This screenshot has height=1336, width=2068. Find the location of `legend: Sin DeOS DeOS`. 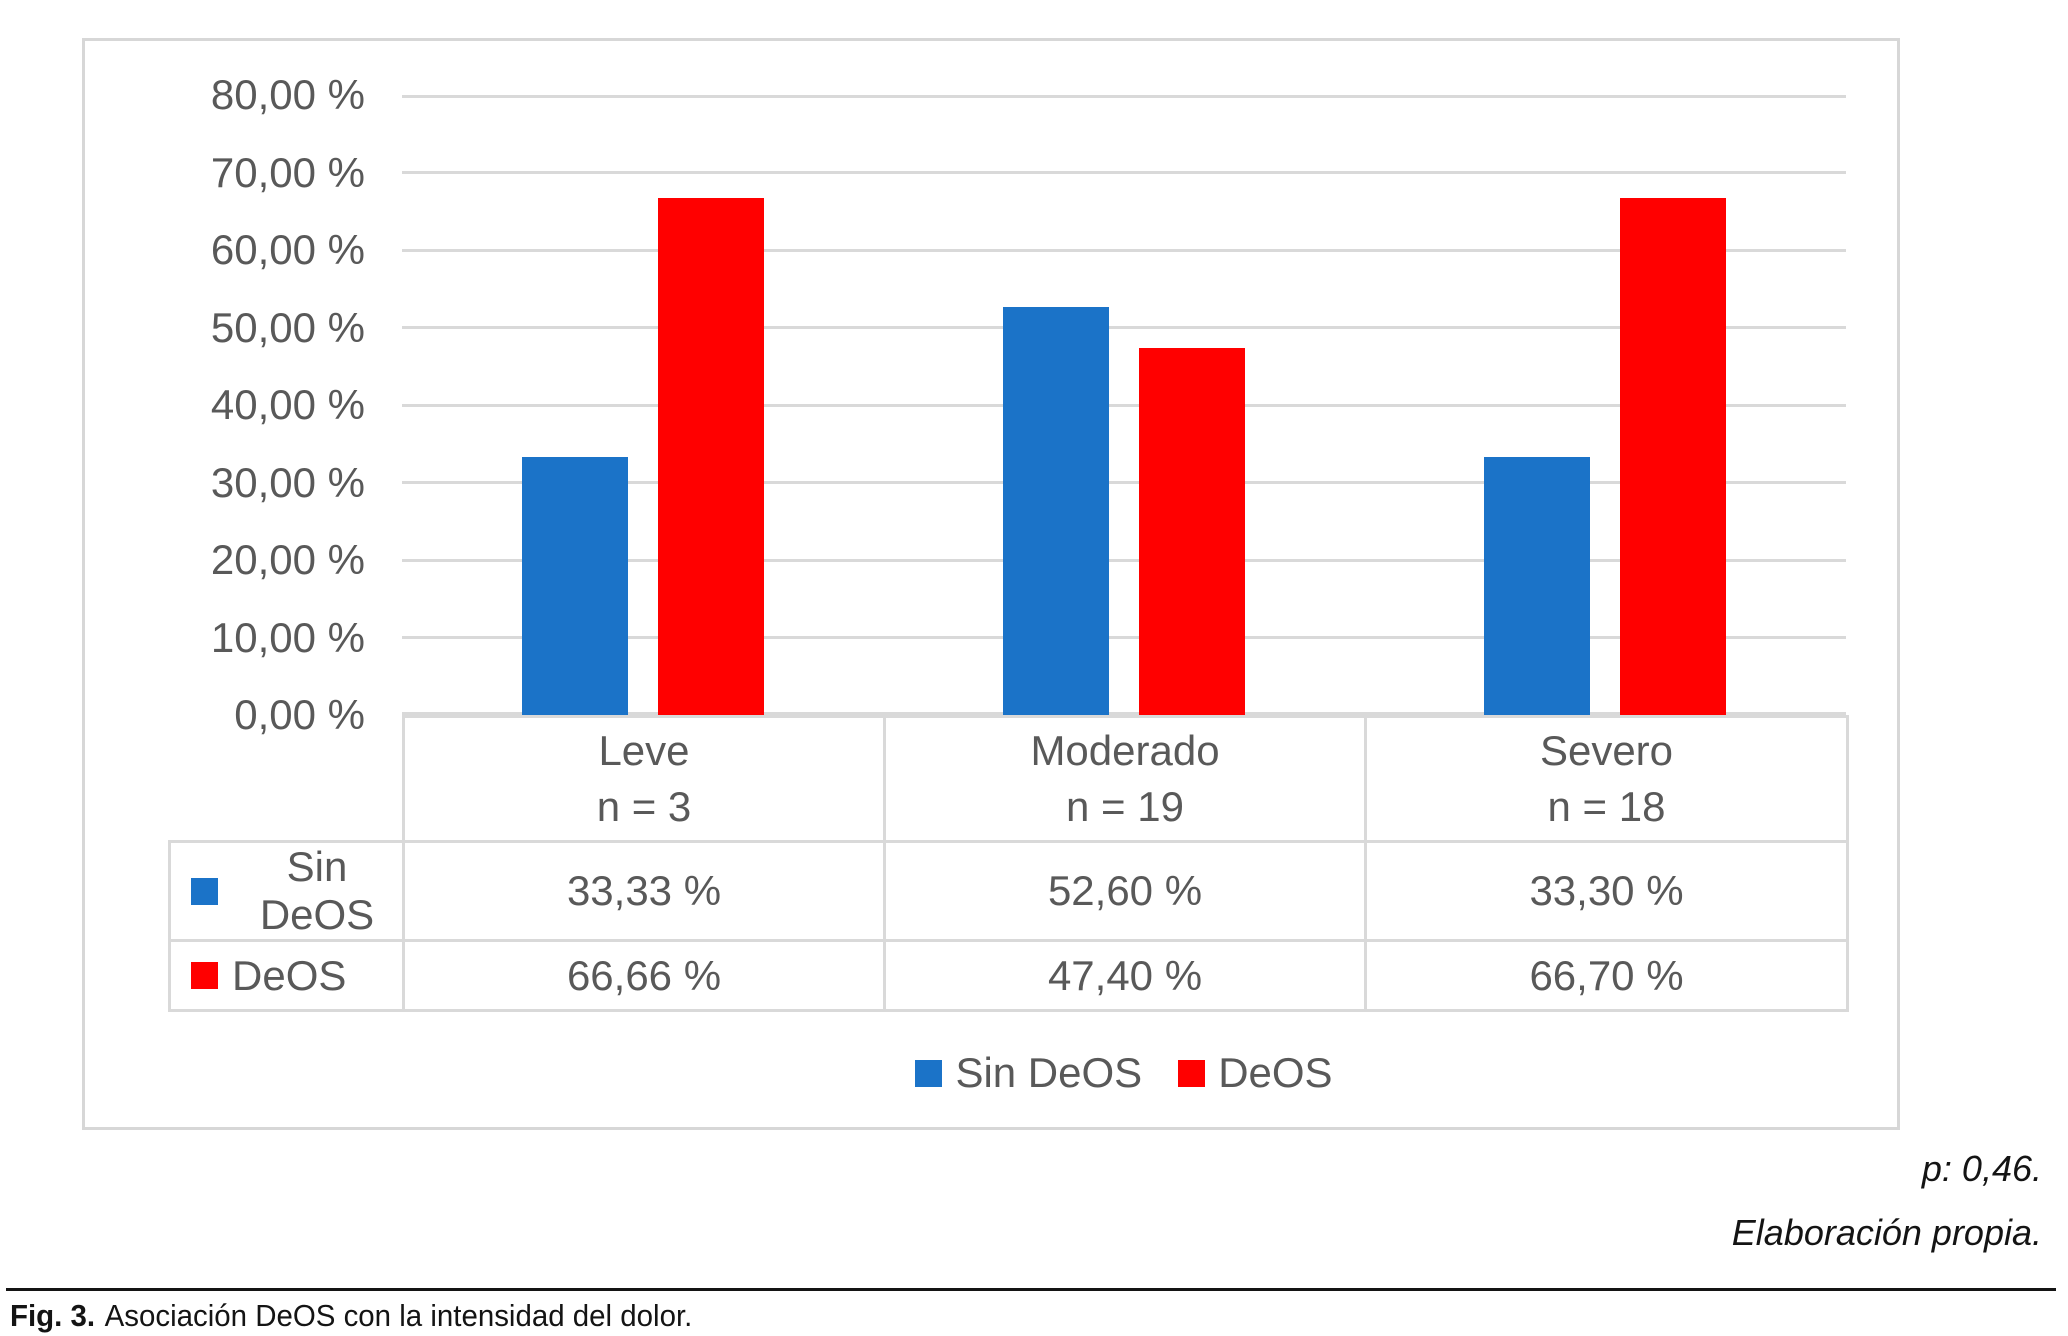

legend: Sin DeOS DeOS is located at coordinates (1124, 1073).